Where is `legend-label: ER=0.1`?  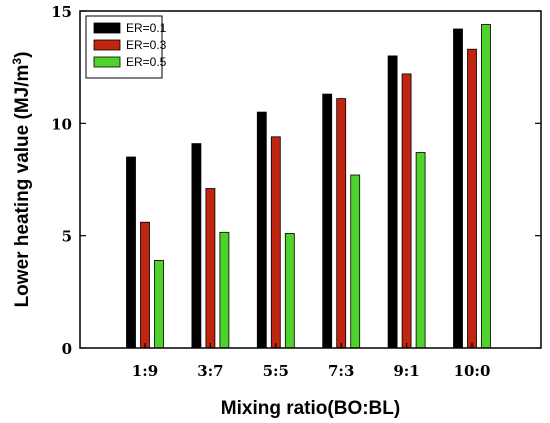 legend-label: ER=0.1 is located at coordinates (146, 28).